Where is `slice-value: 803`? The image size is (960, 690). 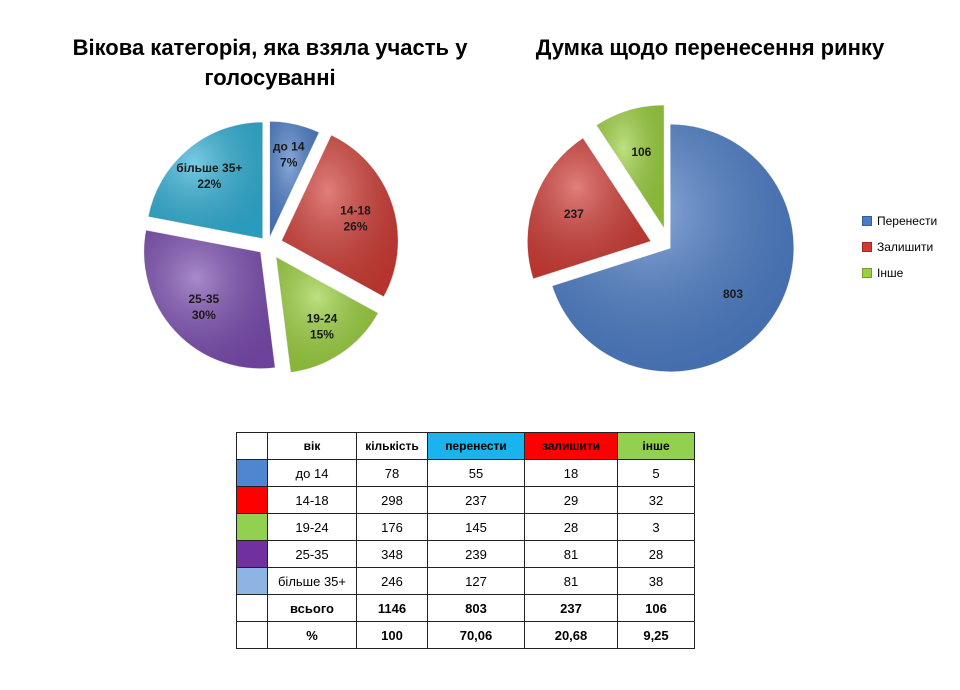
slice-value: 803 is located at coordinates (733, 294).